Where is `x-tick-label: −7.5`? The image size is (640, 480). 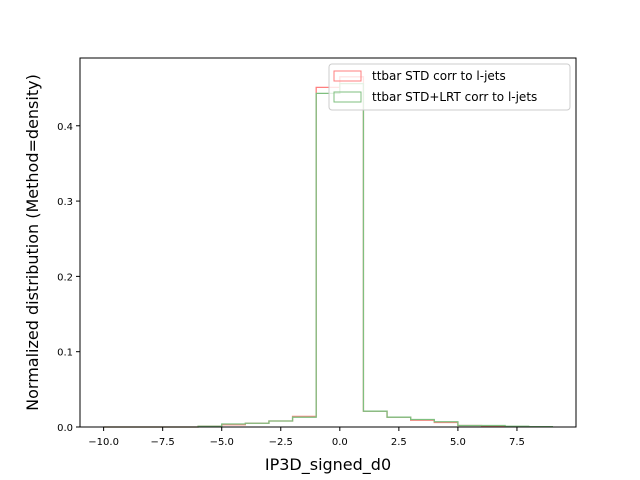 x-tick-label: −7.5 is located at coordinates (163, 442).